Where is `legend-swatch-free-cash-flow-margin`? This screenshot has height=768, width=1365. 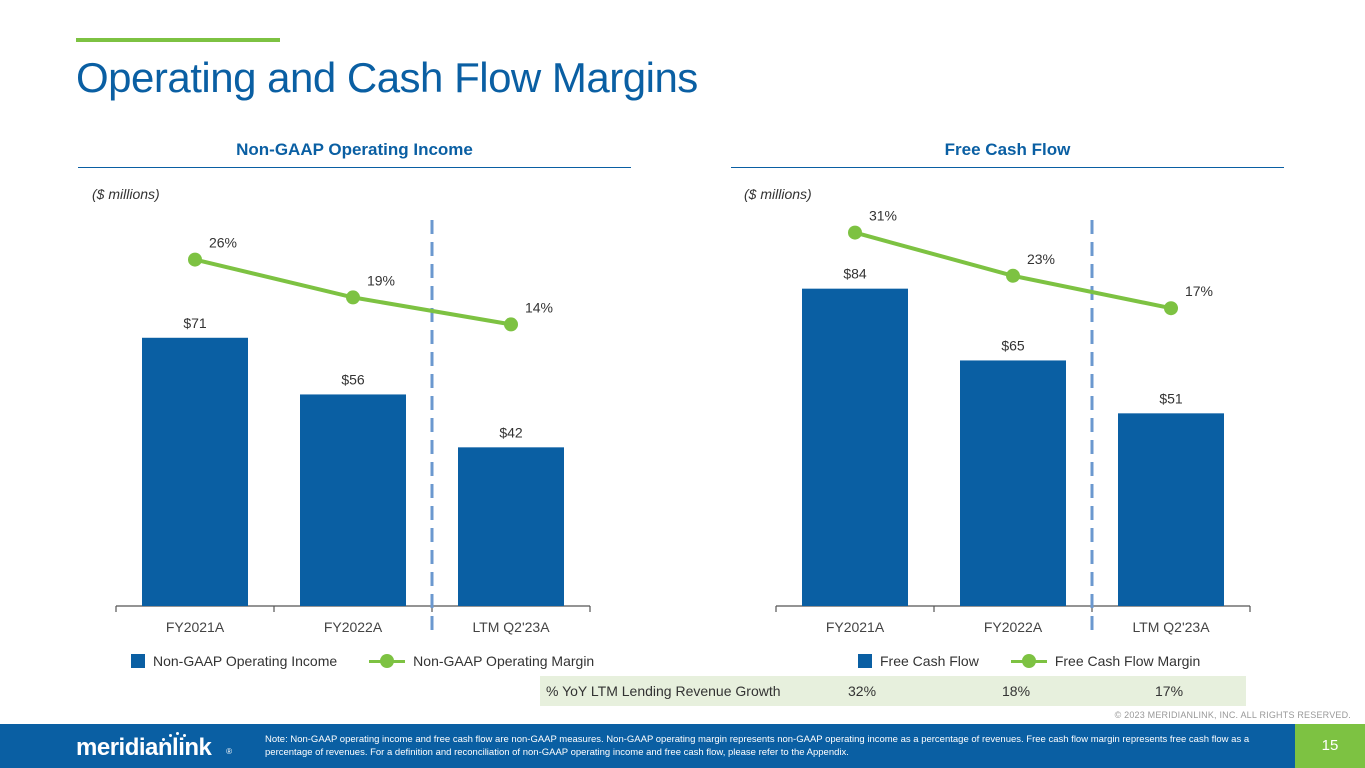
legend-swatch-free-cash-flow-margin is located at coordinates (1028, 661).